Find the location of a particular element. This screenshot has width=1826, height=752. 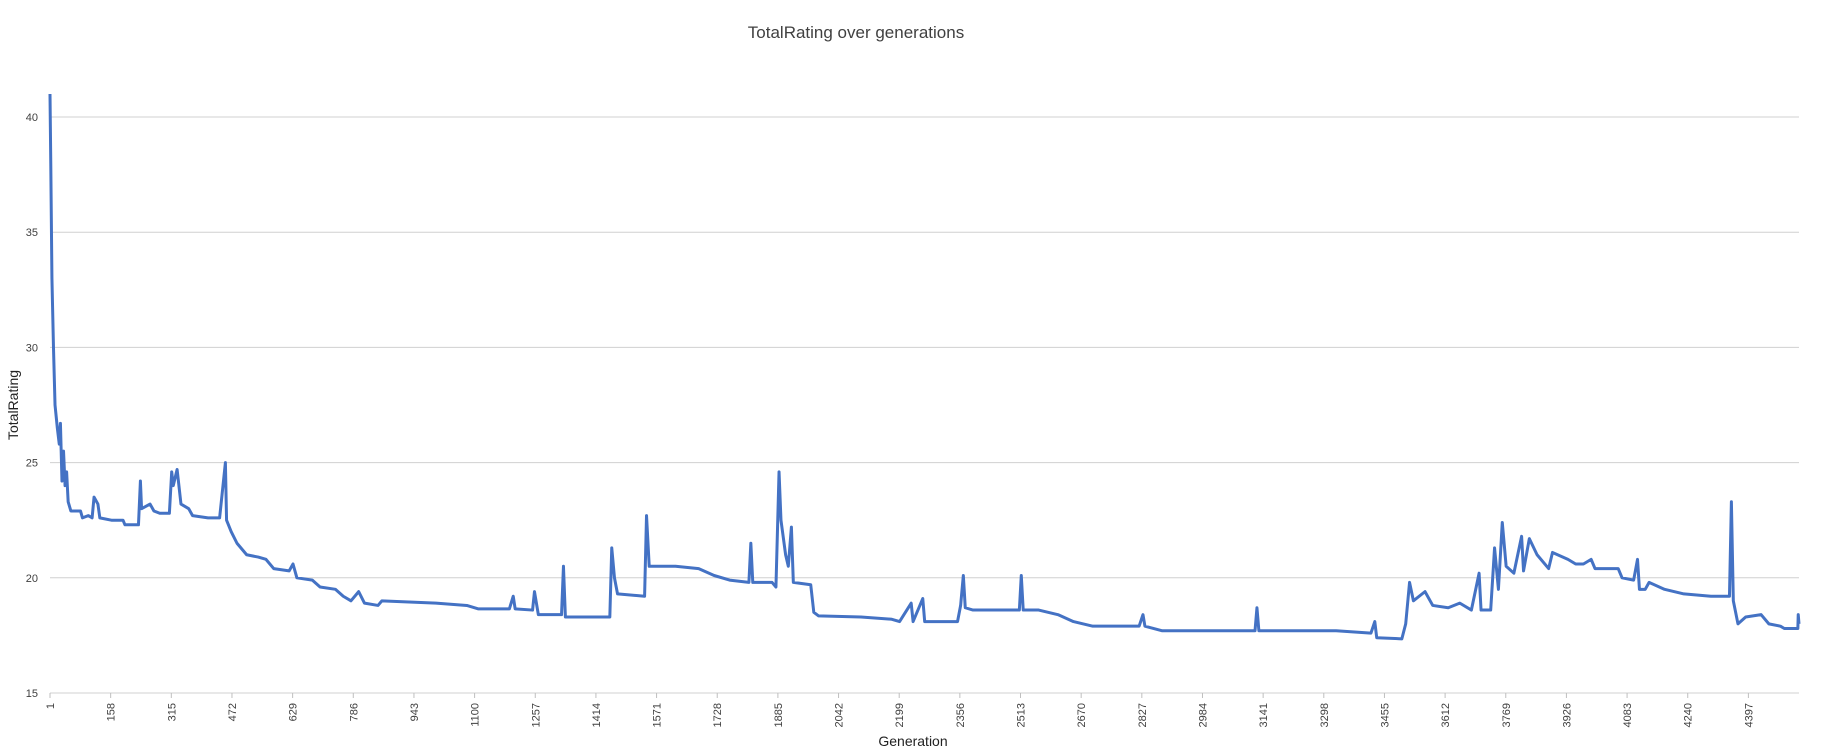

x-tick-label: 943 is located at coordinates (415, 712).